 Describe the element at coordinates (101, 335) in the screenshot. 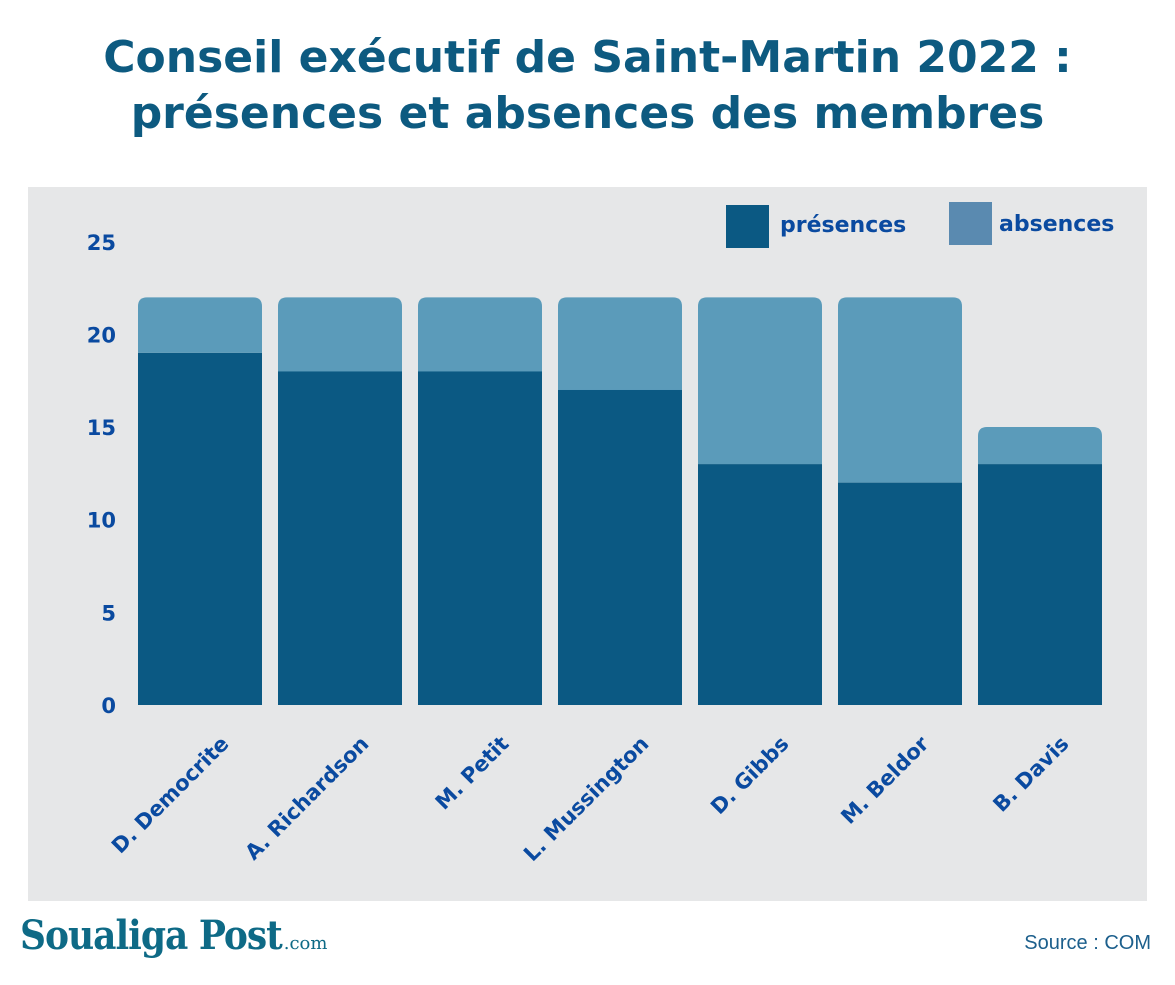

I see `y-tick-label: 20` at that location.